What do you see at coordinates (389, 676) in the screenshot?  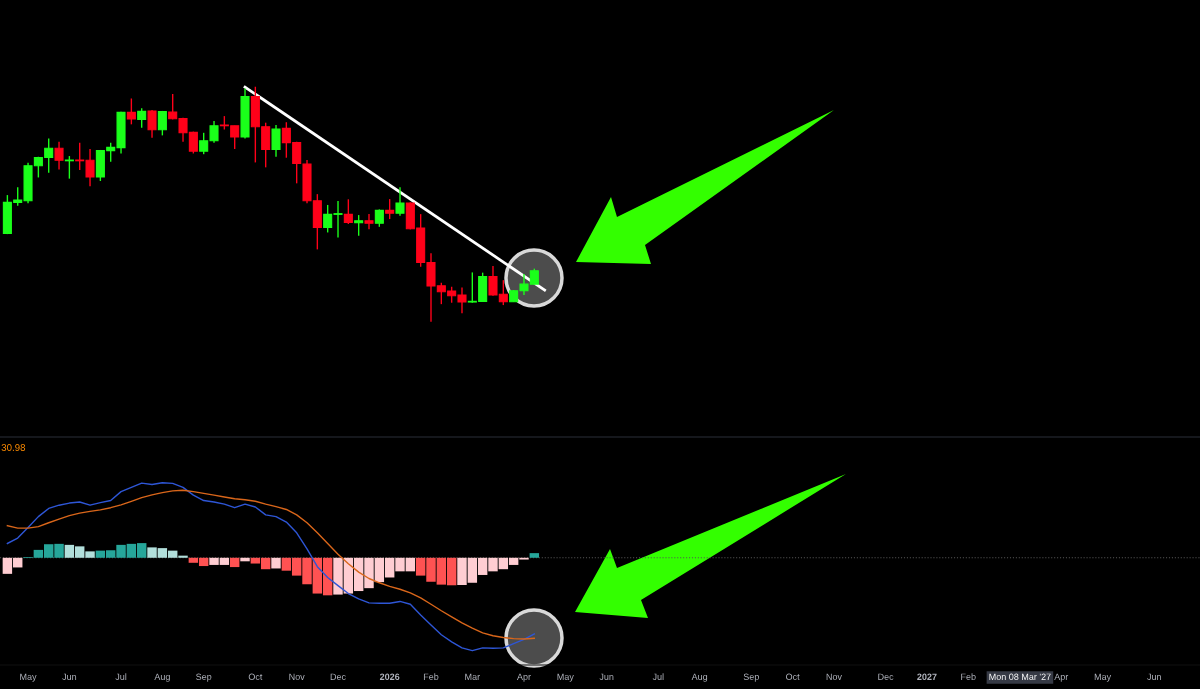 I see `x-tick-label: 2026` at bounding box center [389, 676].